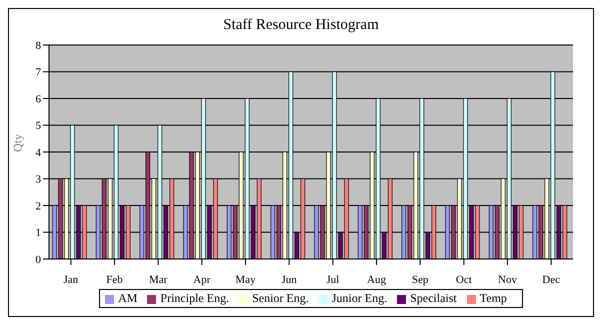 This screenshot has width=600, height=323. Describe the element at coordinates (38, 233) in the screenshot. I see `y-tick-label: 1` at that location.